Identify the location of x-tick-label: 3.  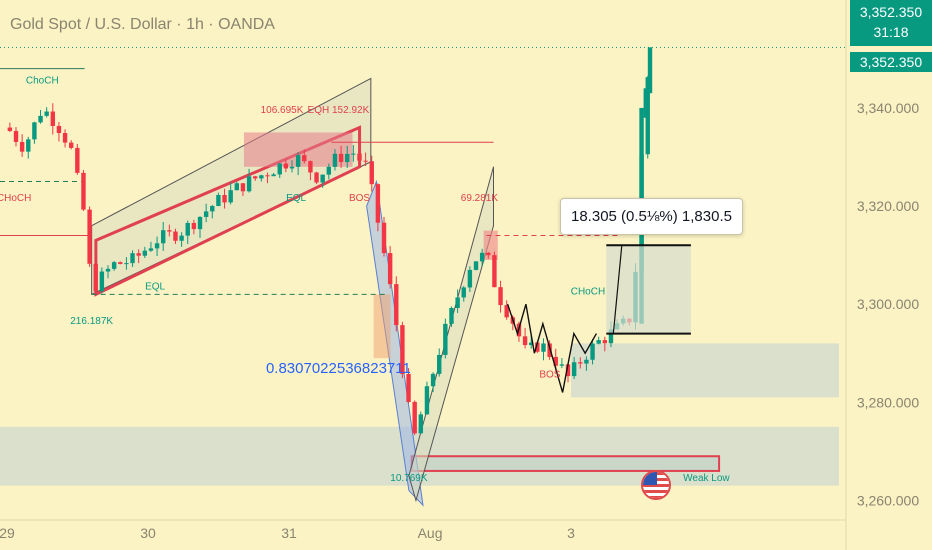
(571, 533).